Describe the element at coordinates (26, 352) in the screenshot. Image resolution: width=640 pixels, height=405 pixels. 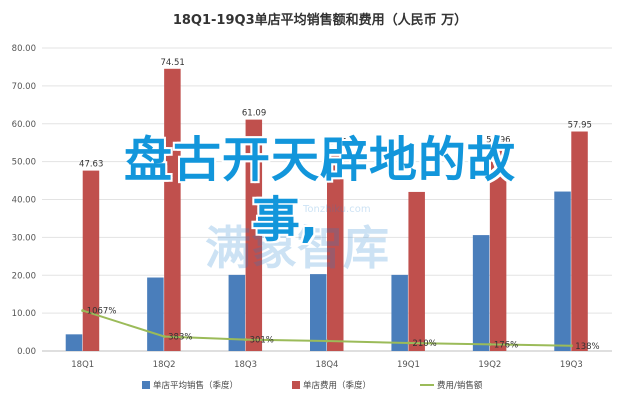
I see `y-tick-label: 0.00` at that location.